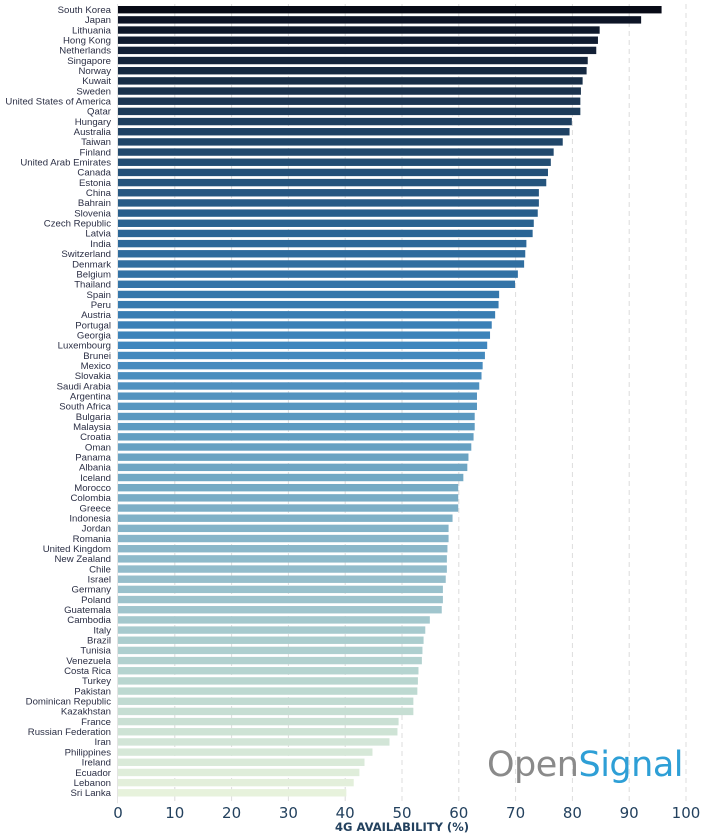  Describe the element at coordinates (326, 223) in the screenshot. I see `bar-czech-republic` at that location.